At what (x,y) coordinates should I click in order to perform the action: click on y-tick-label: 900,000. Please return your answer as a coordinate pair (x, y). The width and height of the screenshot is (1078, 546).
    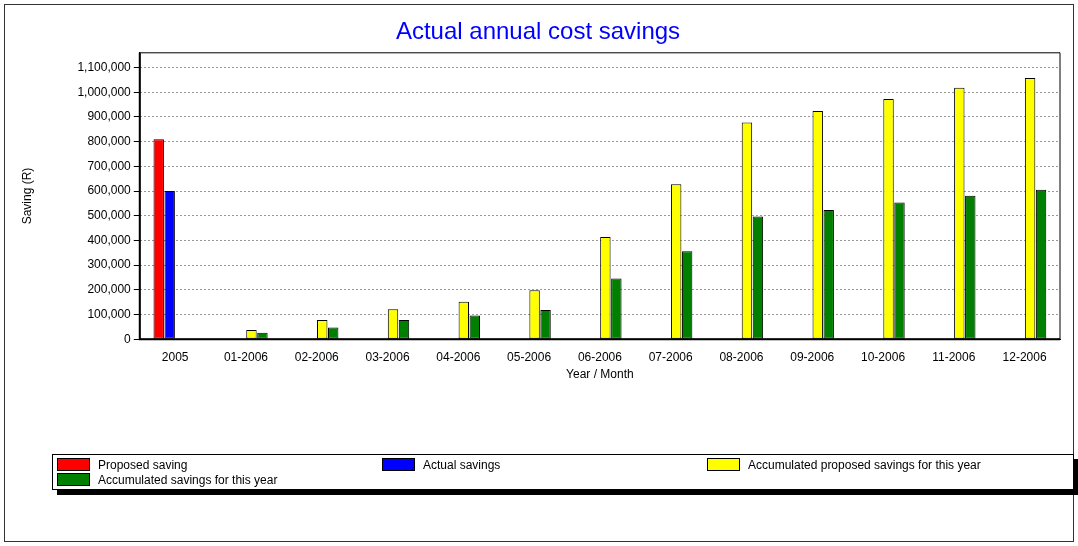
    Looking at the image, I should click on (109, 116).